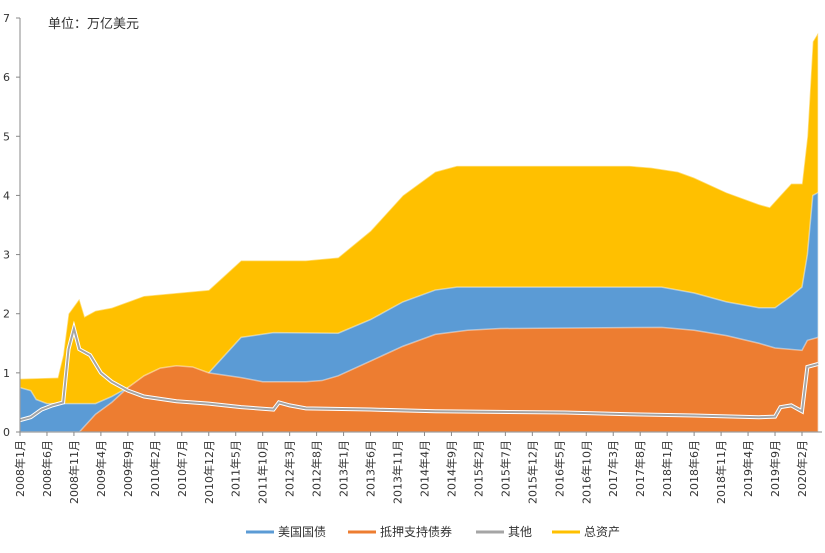 This screenshot has width=825, height=553. What do you see at coordinates (74, 472) in the screenshot?
I see `x-tick-label: 2008年11月` at bounding box center [74, 472].